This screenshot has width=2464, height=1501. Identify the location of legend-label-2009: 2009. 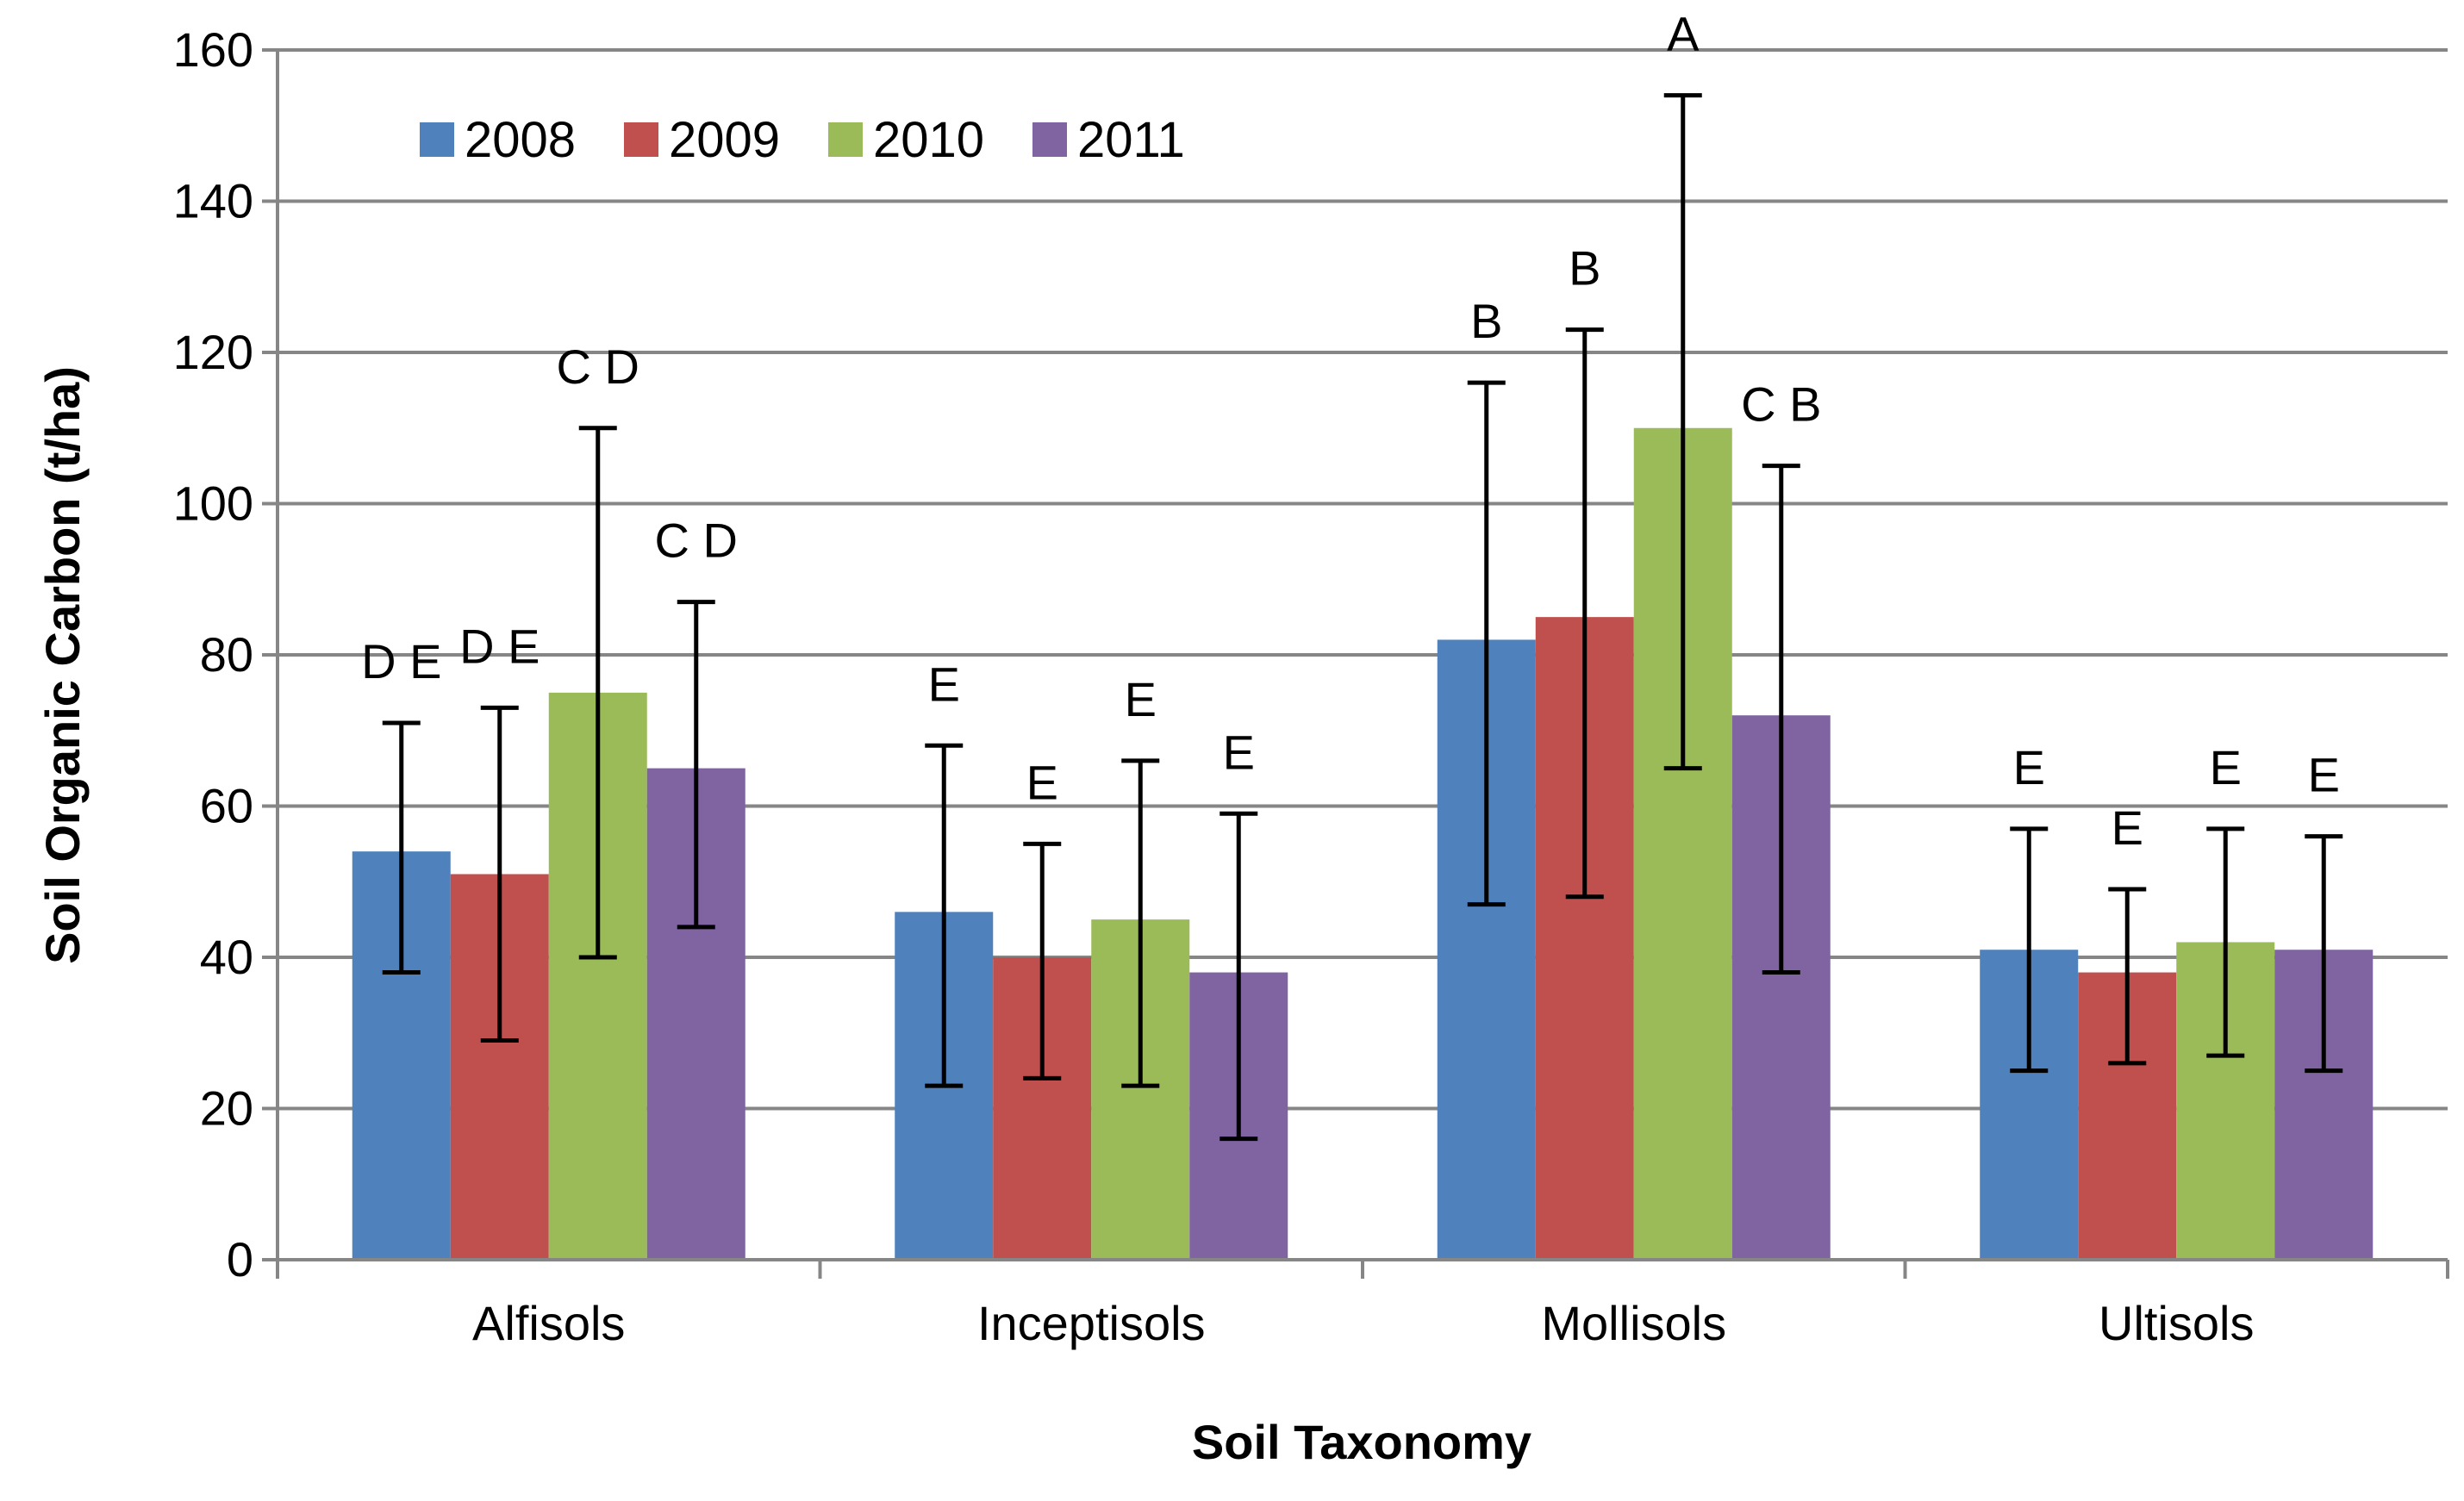
(724, 140).